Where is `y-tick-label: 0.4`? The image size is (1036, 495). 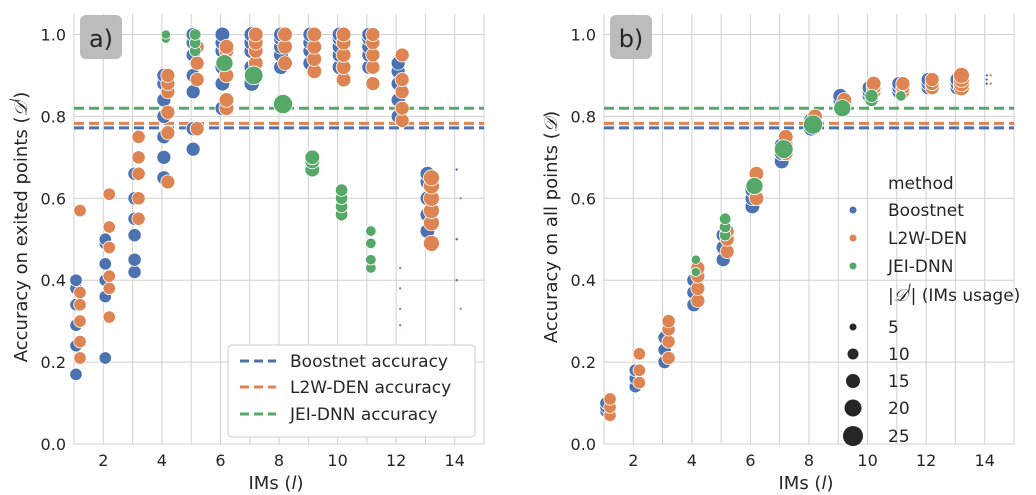
y-tick-label: 0.4 is located at coordinates (53, 280).